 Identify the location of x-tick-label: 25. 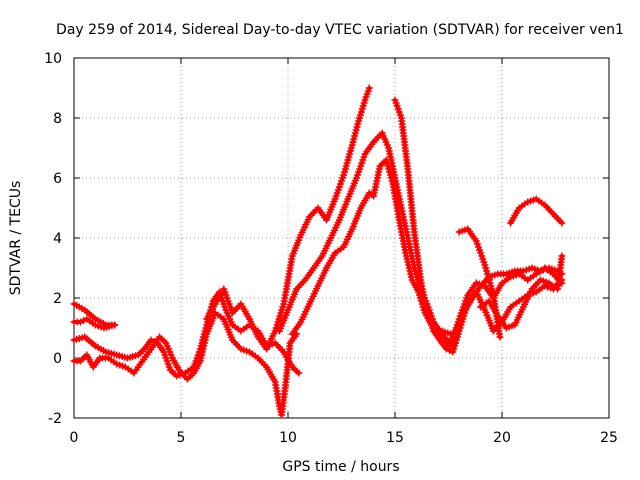
(609, 438).